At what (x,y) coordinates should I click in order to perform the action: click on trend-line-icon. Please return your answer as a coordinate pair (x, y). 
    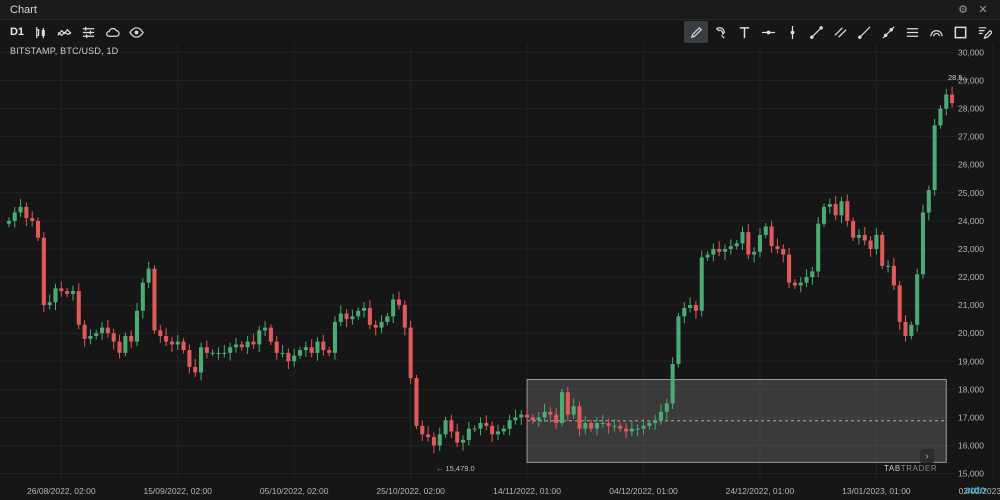
    Looking at the image, I should click on (816, 32).